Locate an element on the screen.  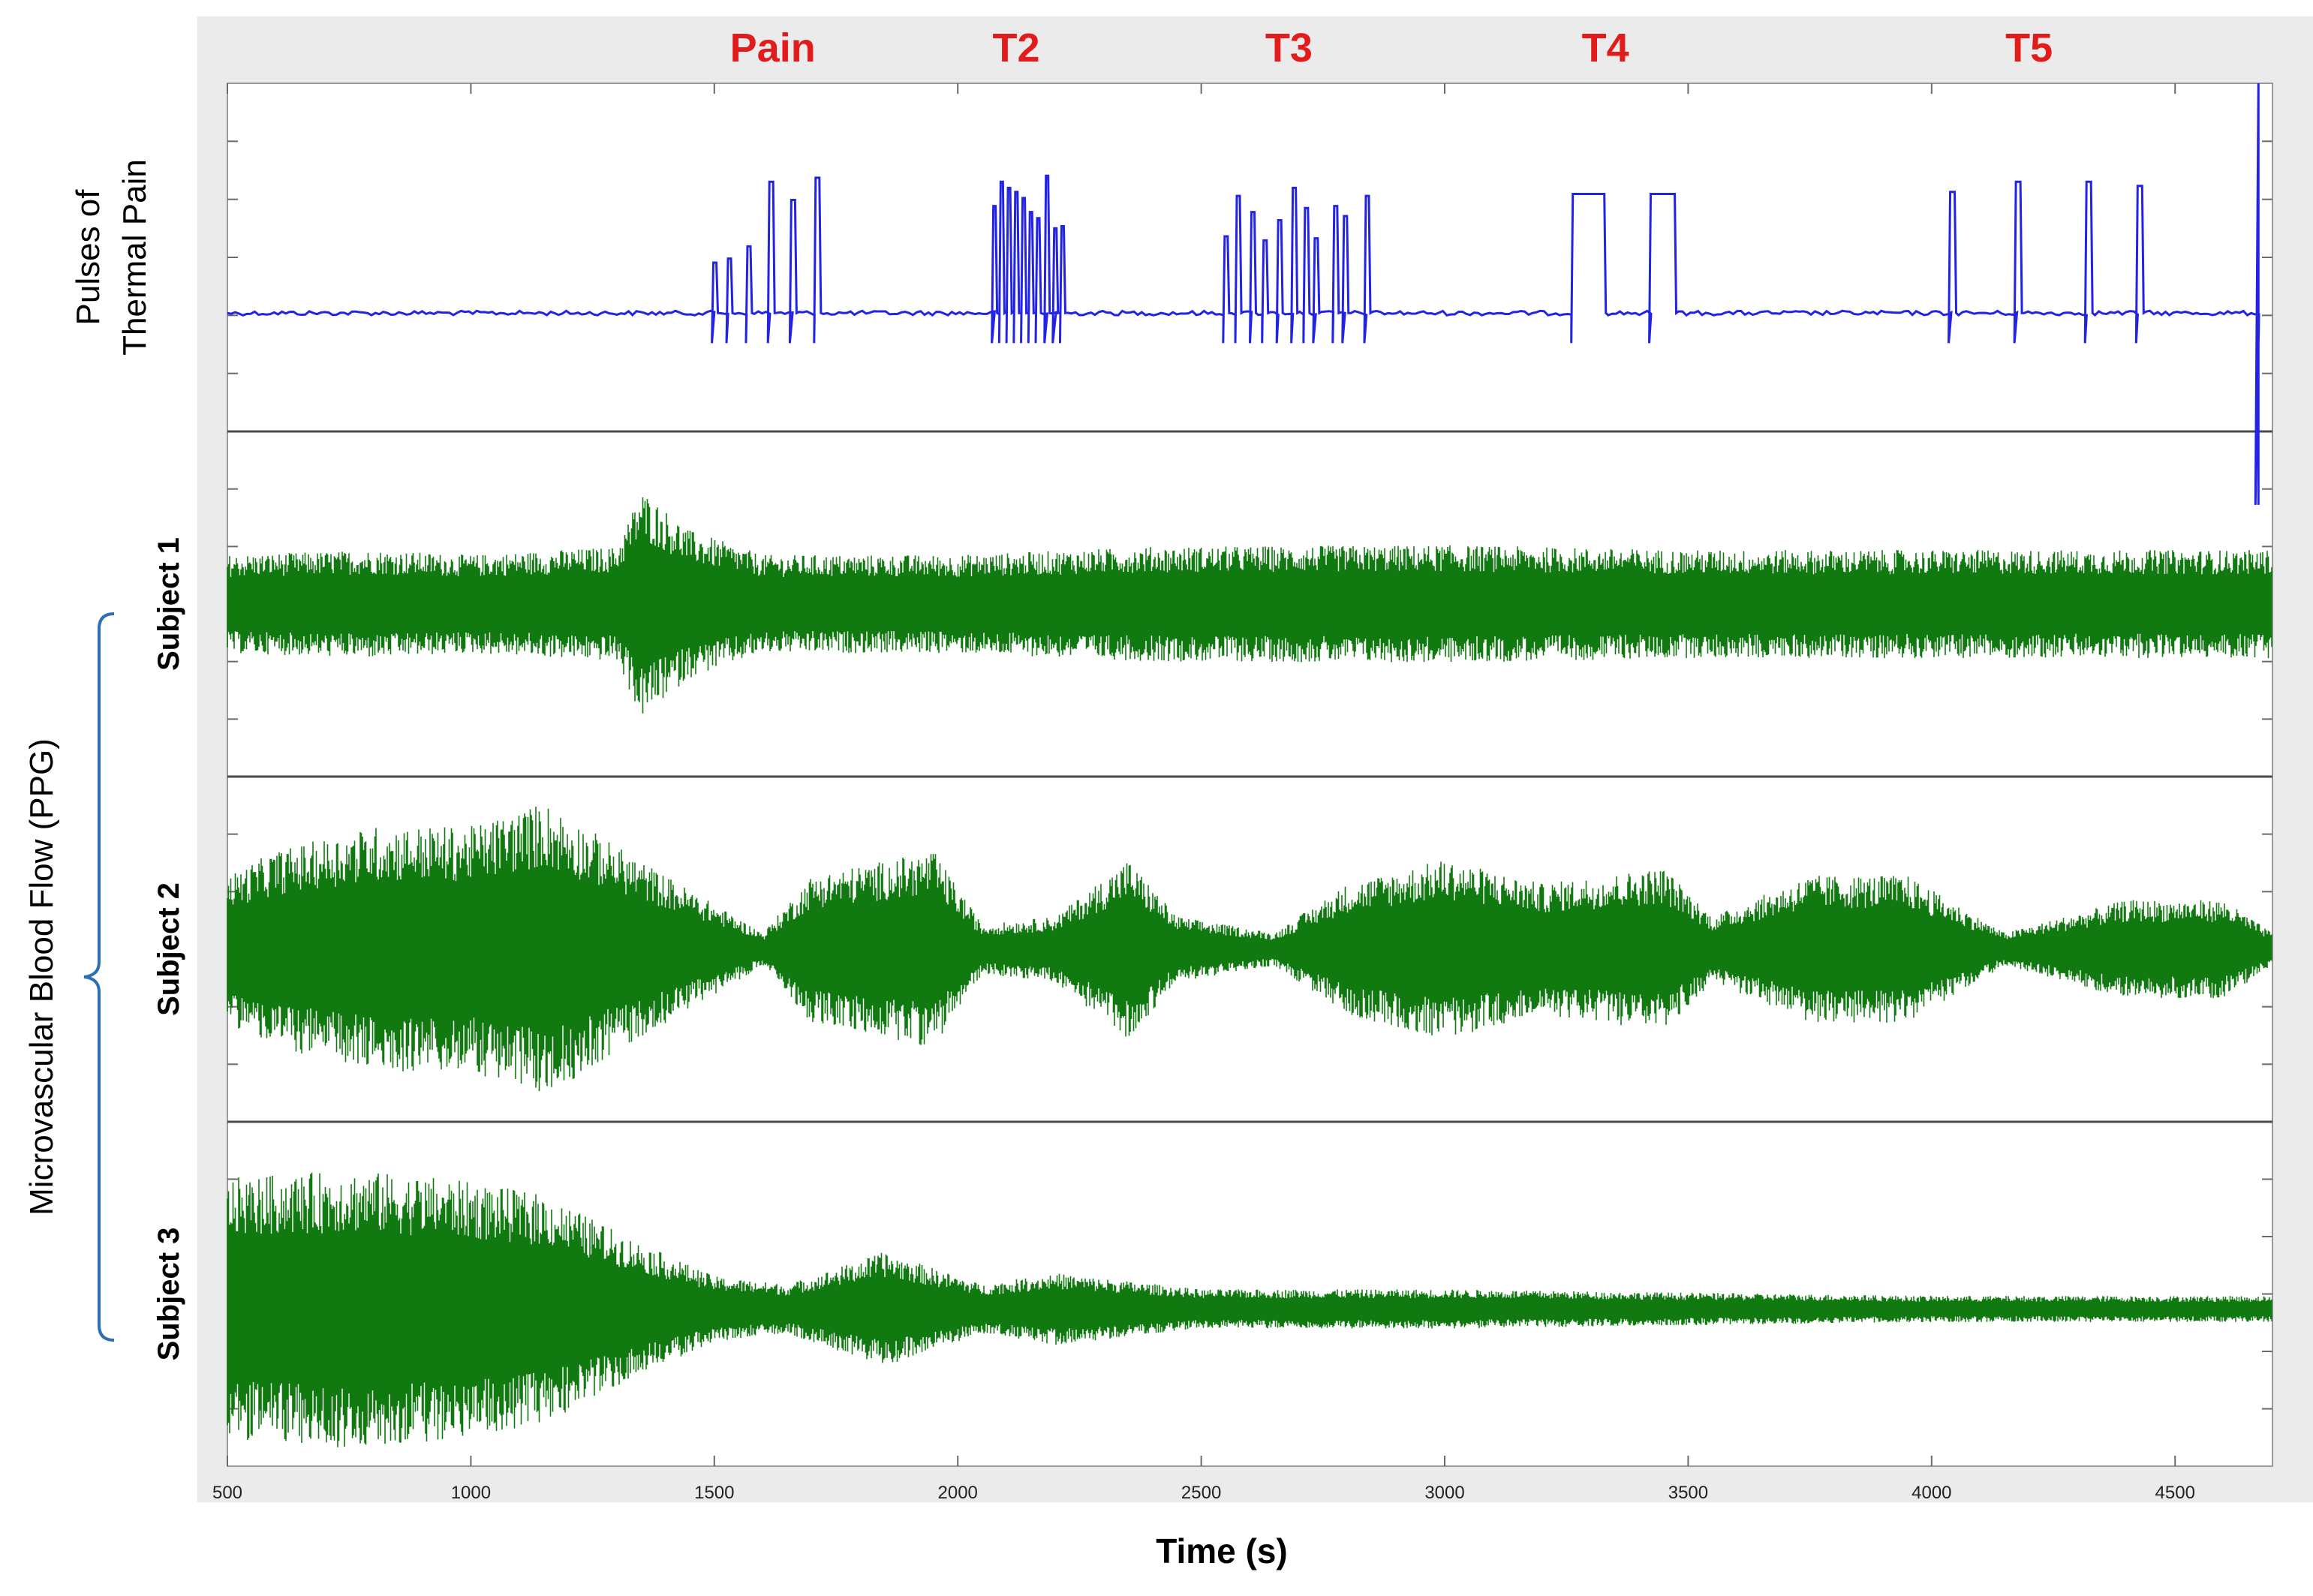
annotation-t5: T5 is located at coordinates (2029, 48).